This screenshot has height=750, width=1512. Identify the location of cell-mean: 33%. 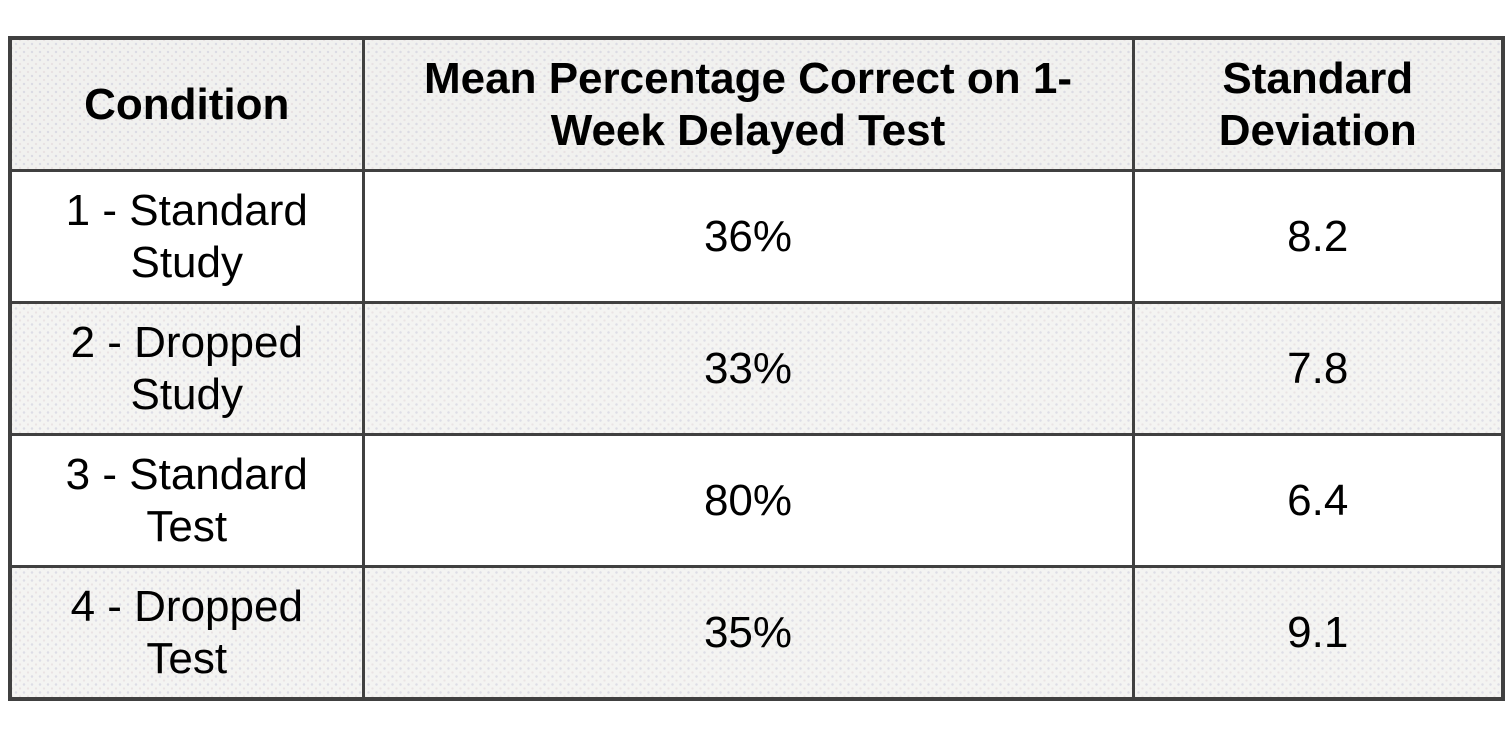
(748, 368).